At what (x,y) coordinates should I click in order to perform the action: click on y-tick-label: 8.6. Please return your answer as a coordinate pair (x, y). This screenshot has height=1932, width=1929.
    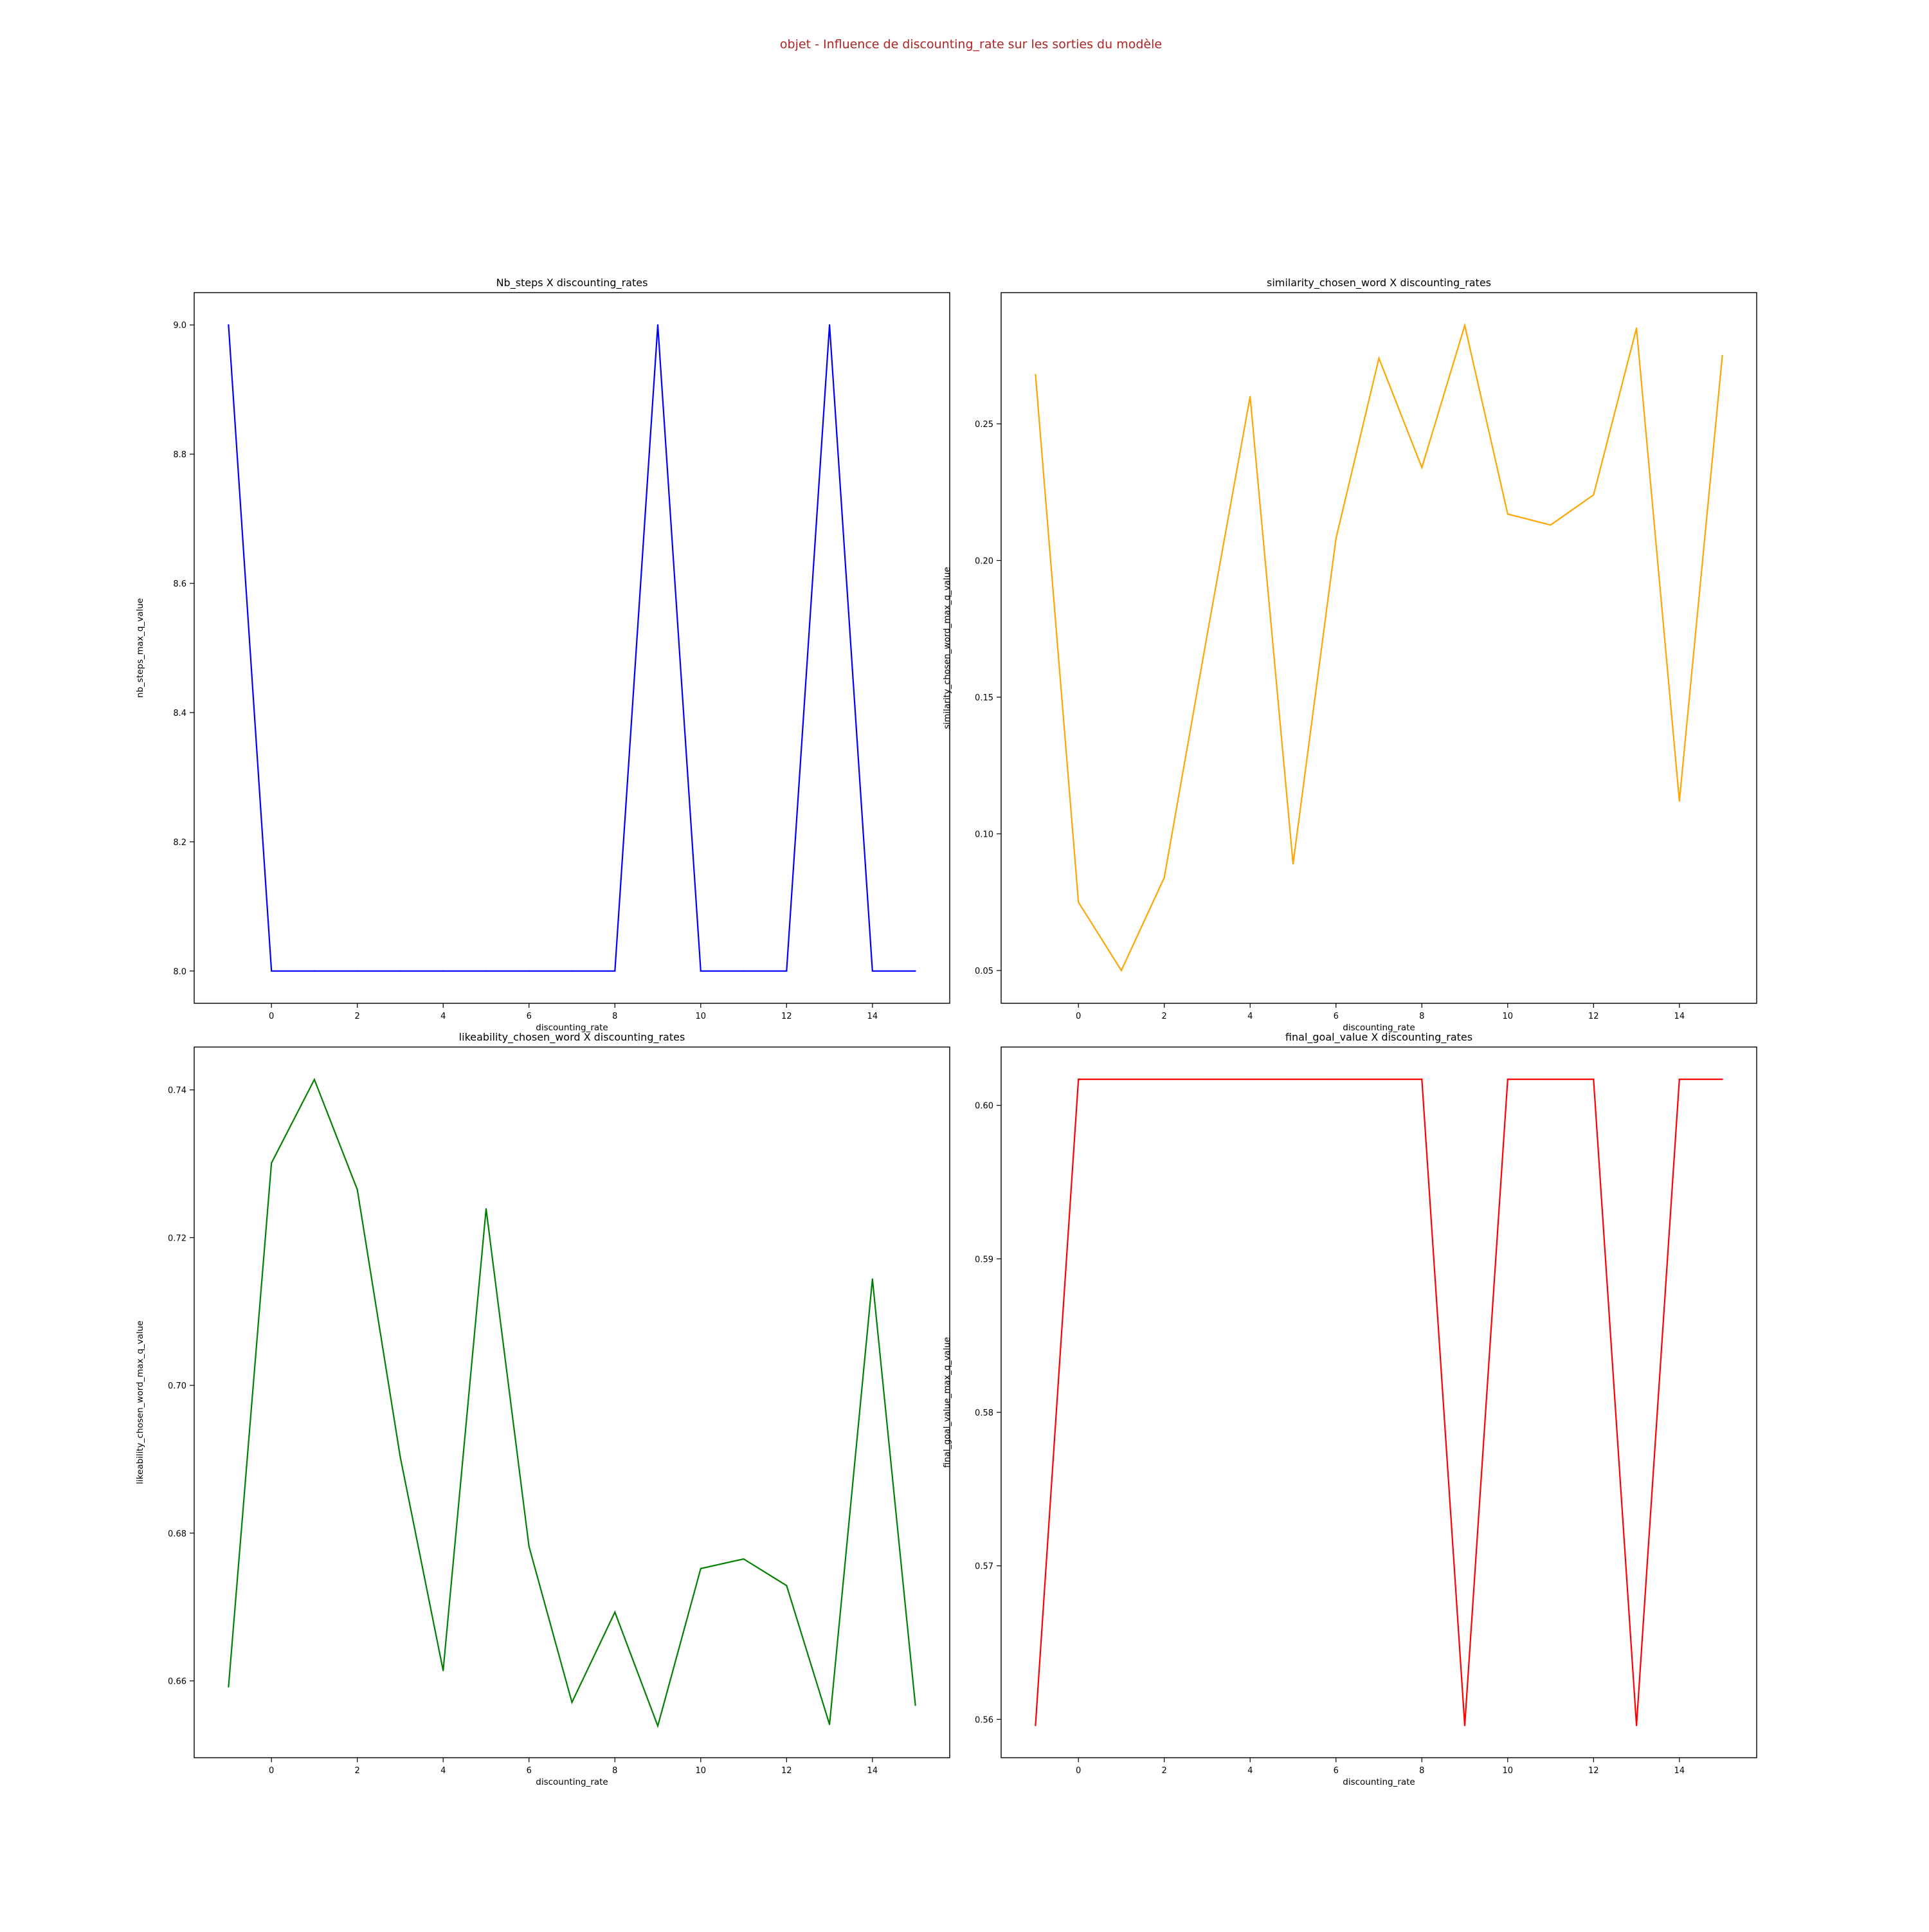
    Looking at the image, I should click on (179, 584).